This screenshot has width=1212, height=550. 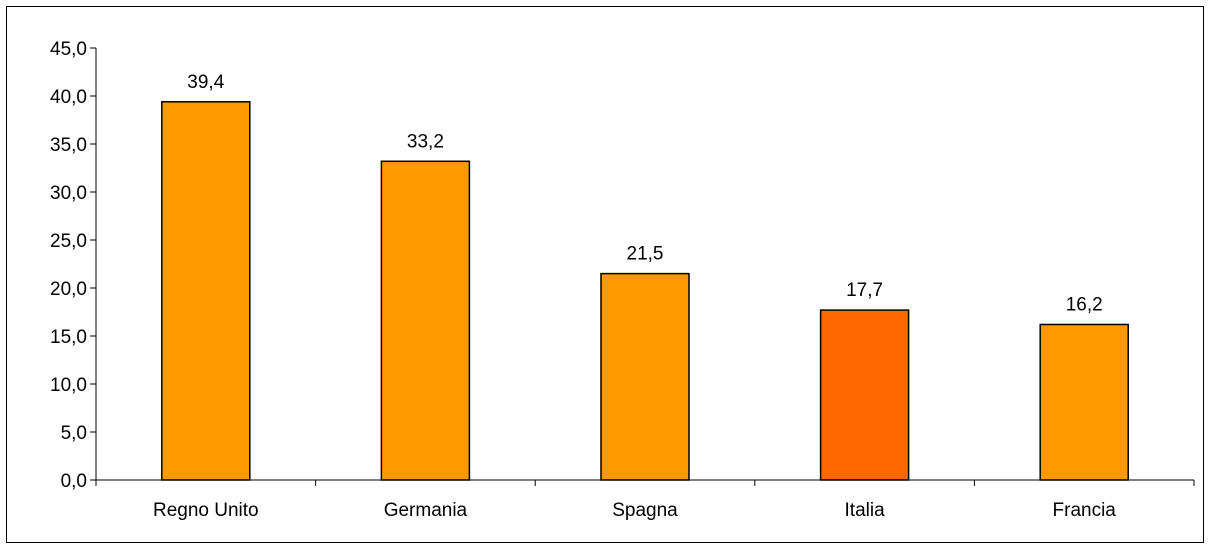 What do you see at coordinates (865, 510) in the screenshot?
I see `category-label: Italia` at bounding box center [865, 510].